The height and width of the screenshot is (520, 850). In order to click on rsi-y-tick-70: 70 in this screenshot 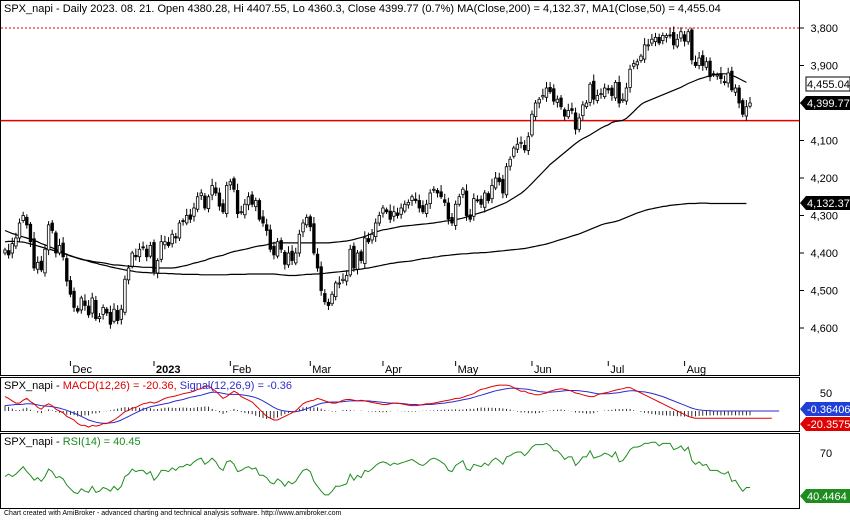, I will do `click(826, 454)`.